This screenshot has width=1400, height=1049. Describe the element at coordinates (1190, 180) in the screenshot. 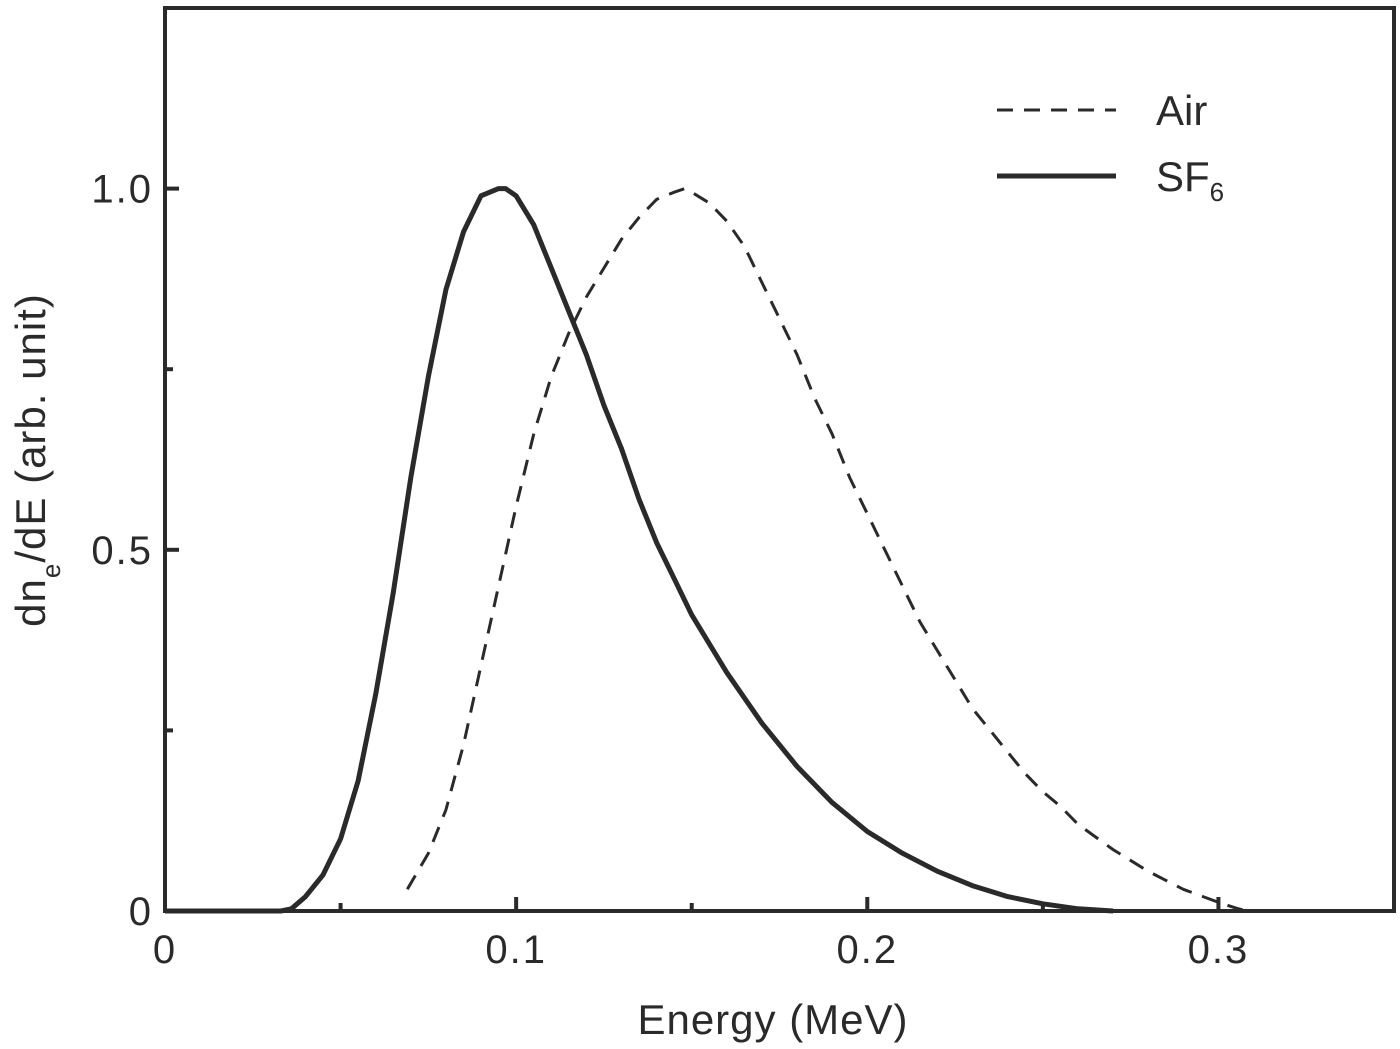

I see `legend-label-sf6: SF6` at that location.